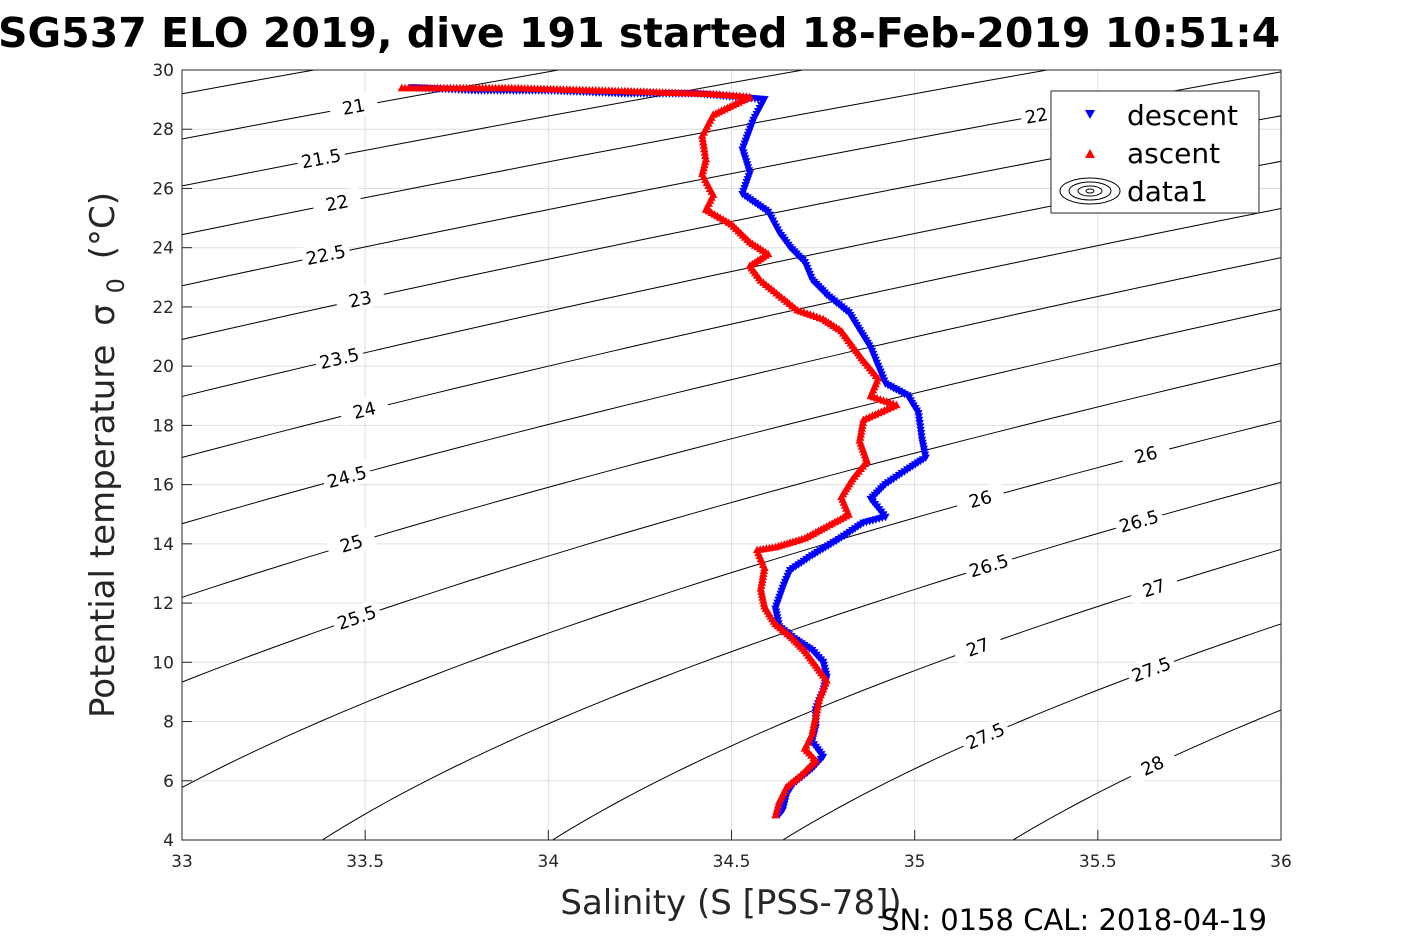  I want to click on y-axis-label-symbol: σ, so click(103, 315).